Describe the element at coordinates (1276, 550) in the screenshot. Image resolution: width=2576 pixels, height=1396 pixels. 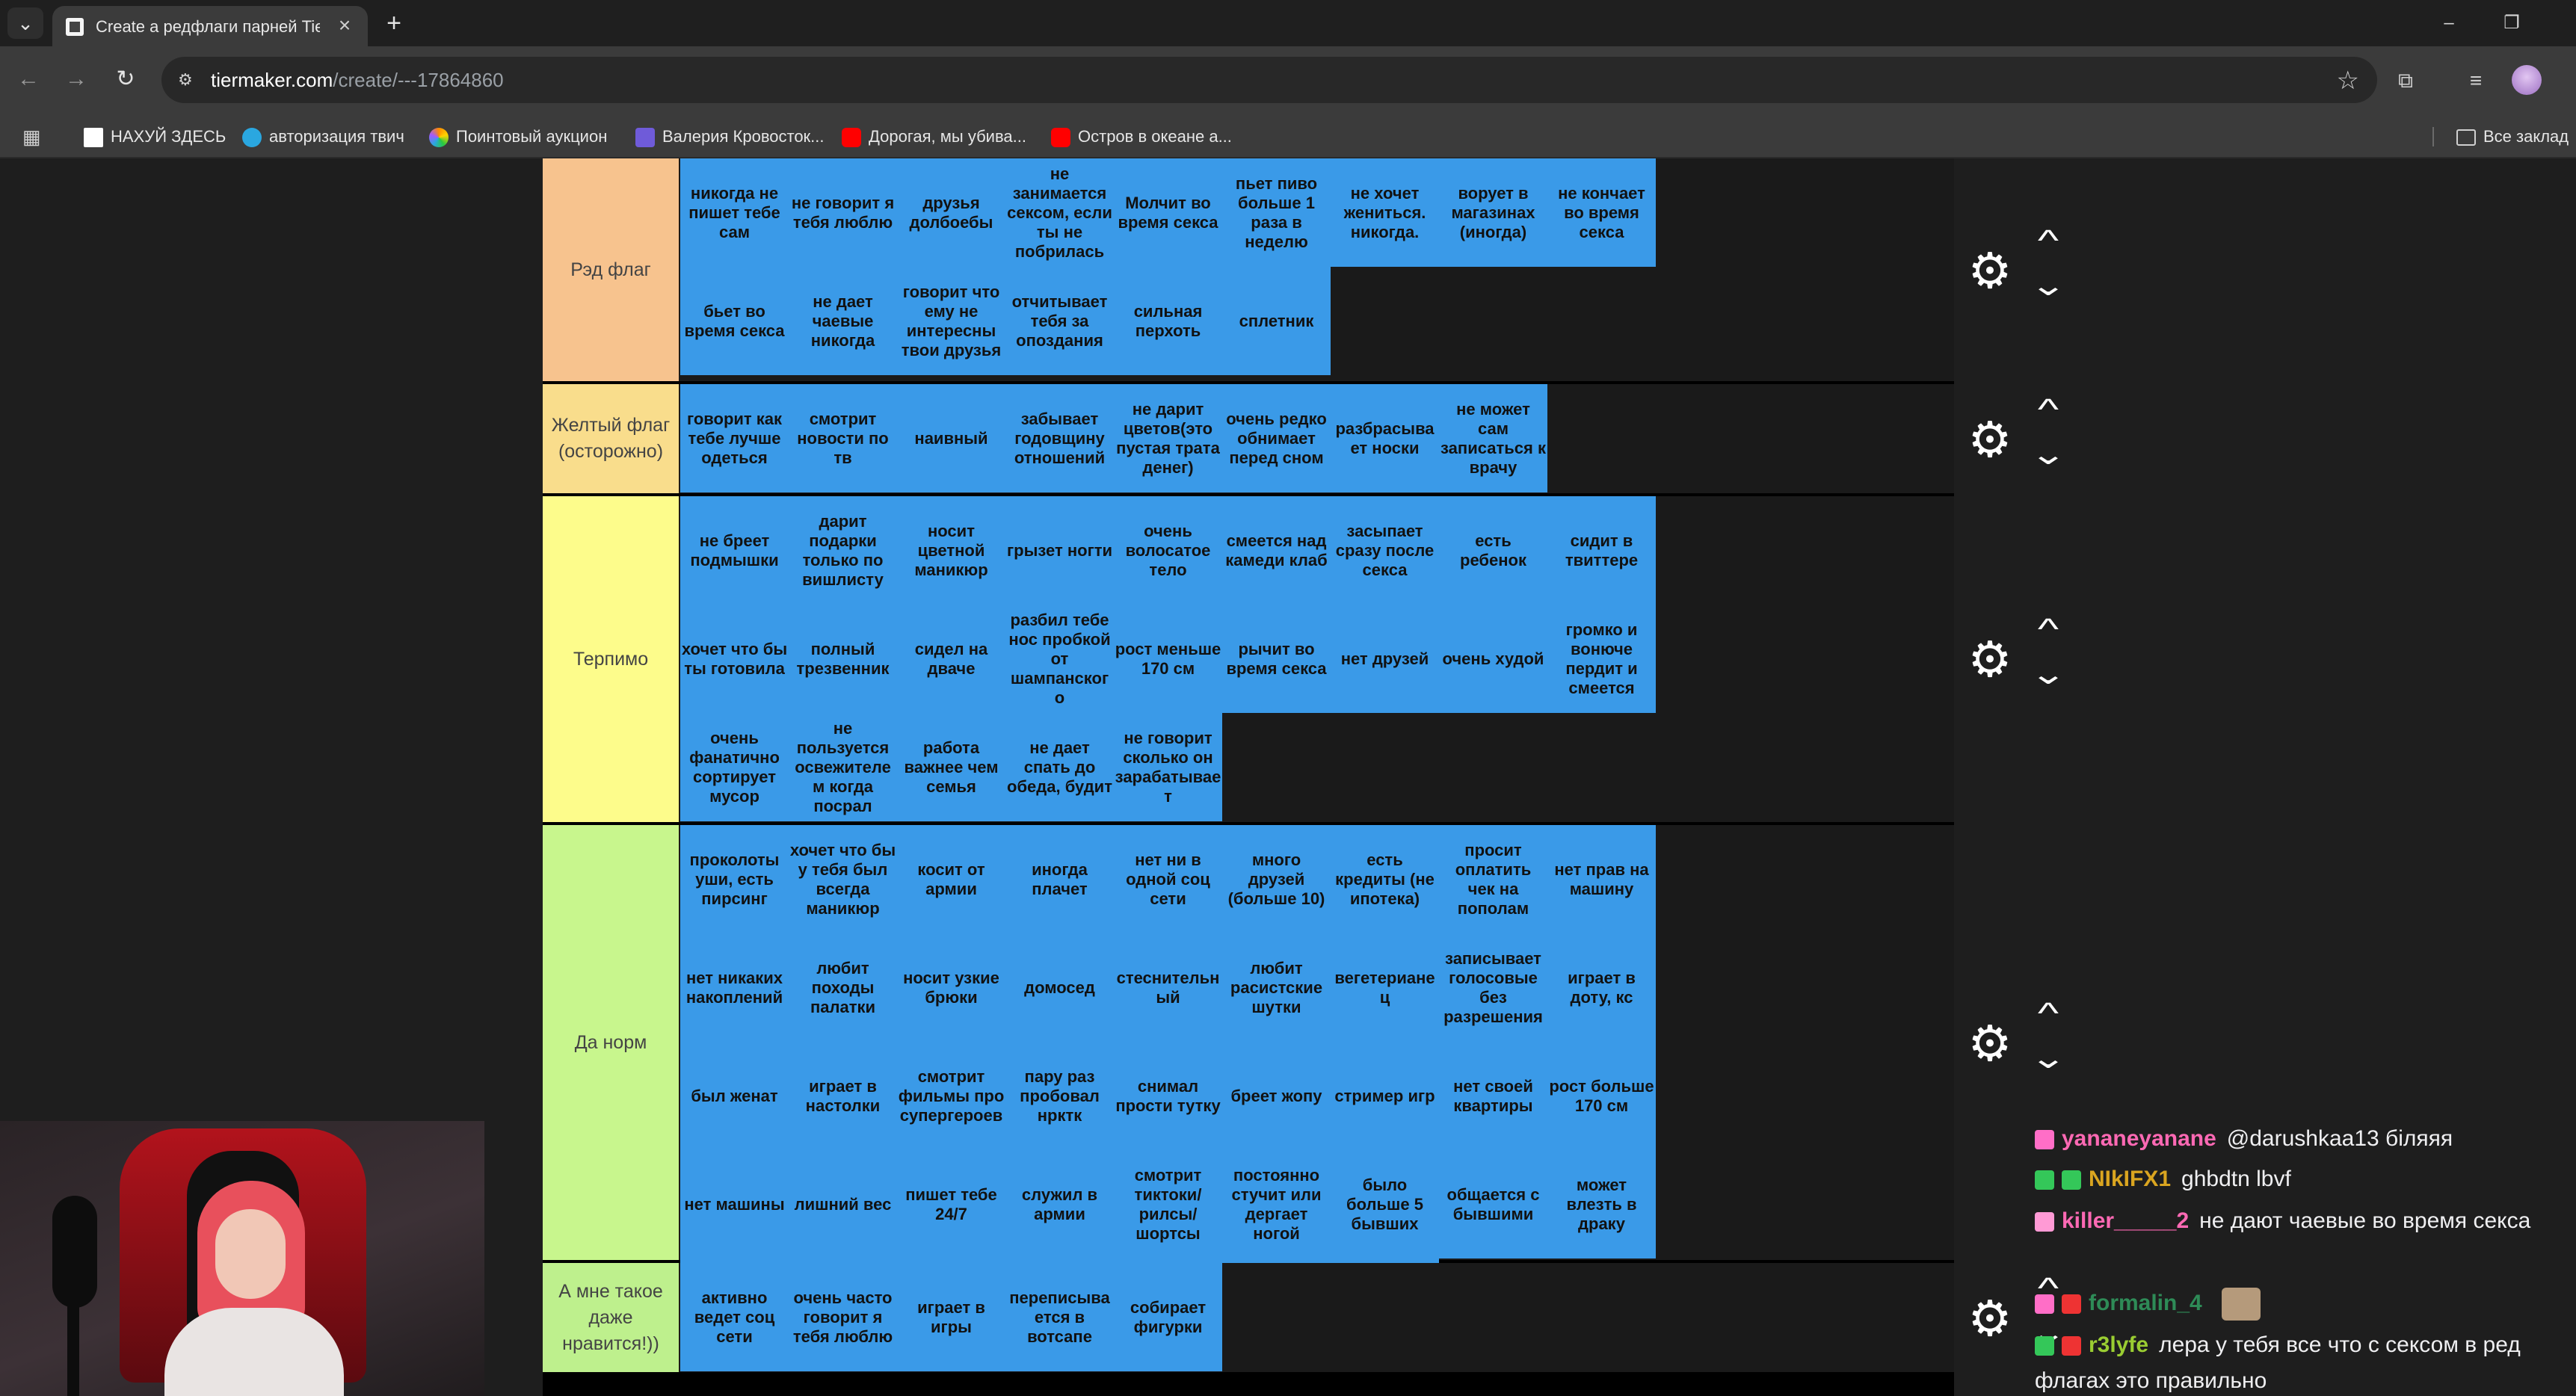
I see `tier-item-card: смеется над камеди клаб` at that location.